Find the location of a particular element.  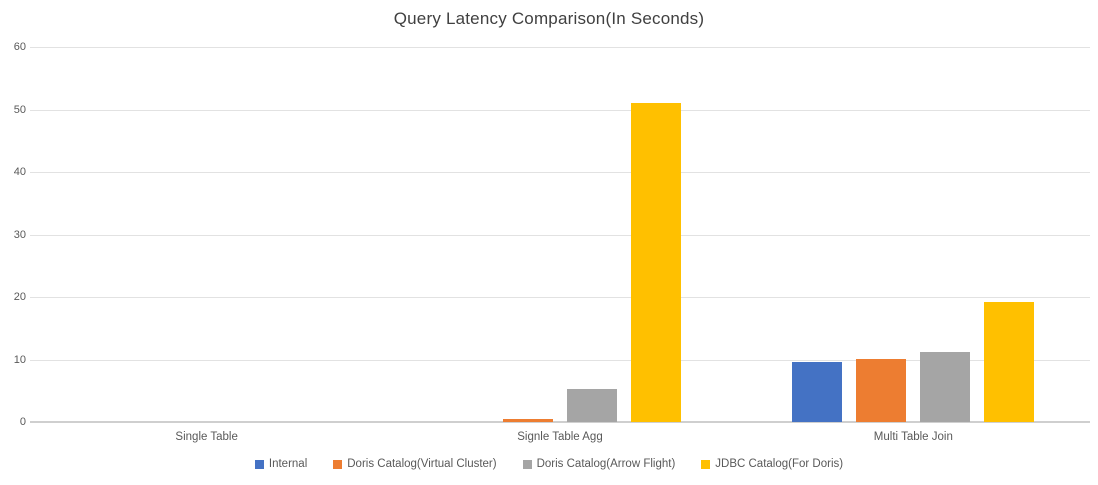

y-axis-tick-label-50: 50 is located at coordinates (19, 109).